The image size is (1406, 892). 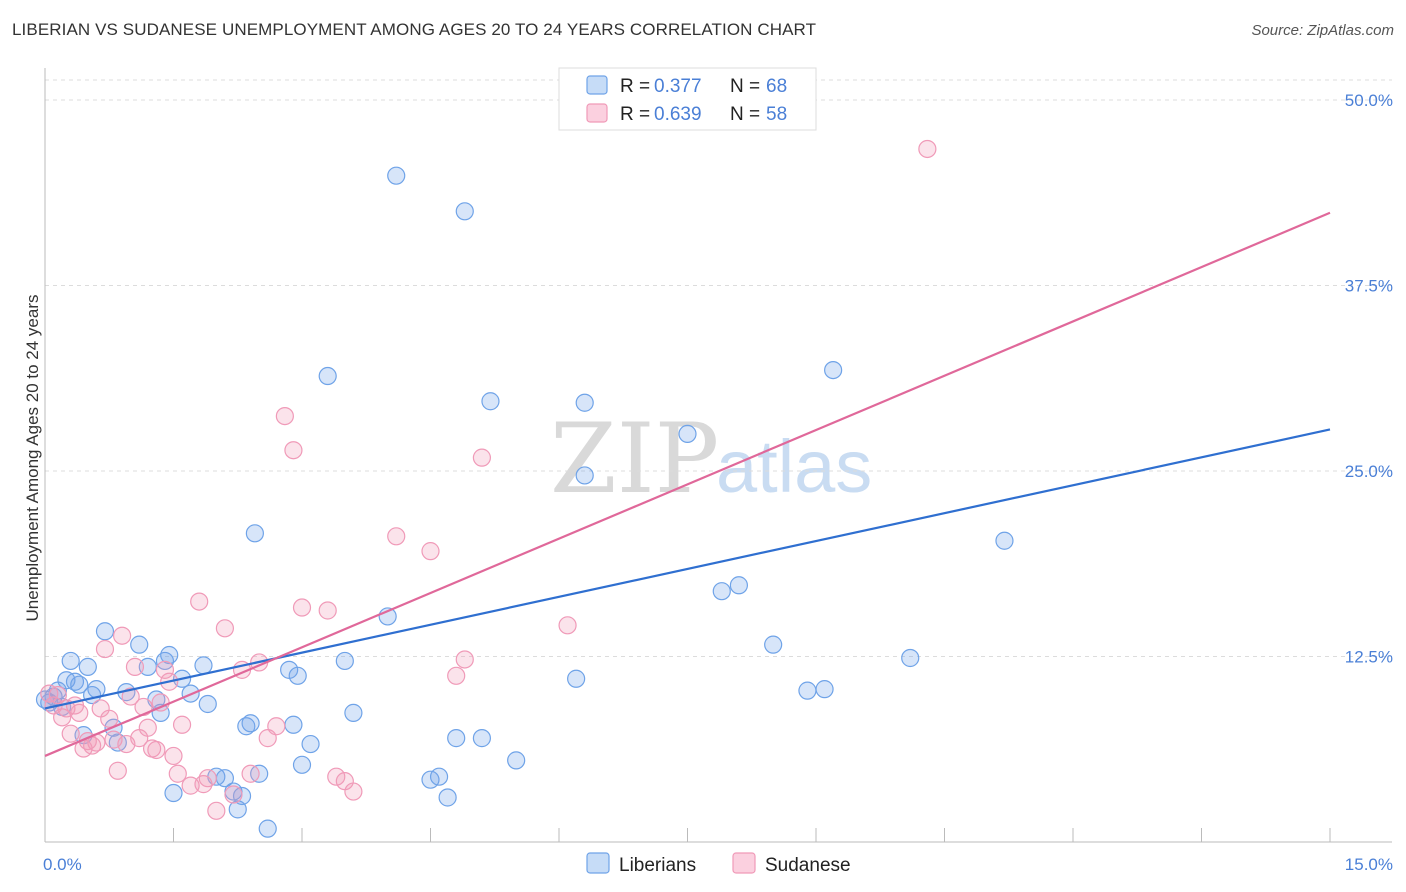 What do you see at coordinates (808, 865) in the screenshot?
I see `bottom-legend-sudanese: Sudanese` at bounding box center [808, 865].